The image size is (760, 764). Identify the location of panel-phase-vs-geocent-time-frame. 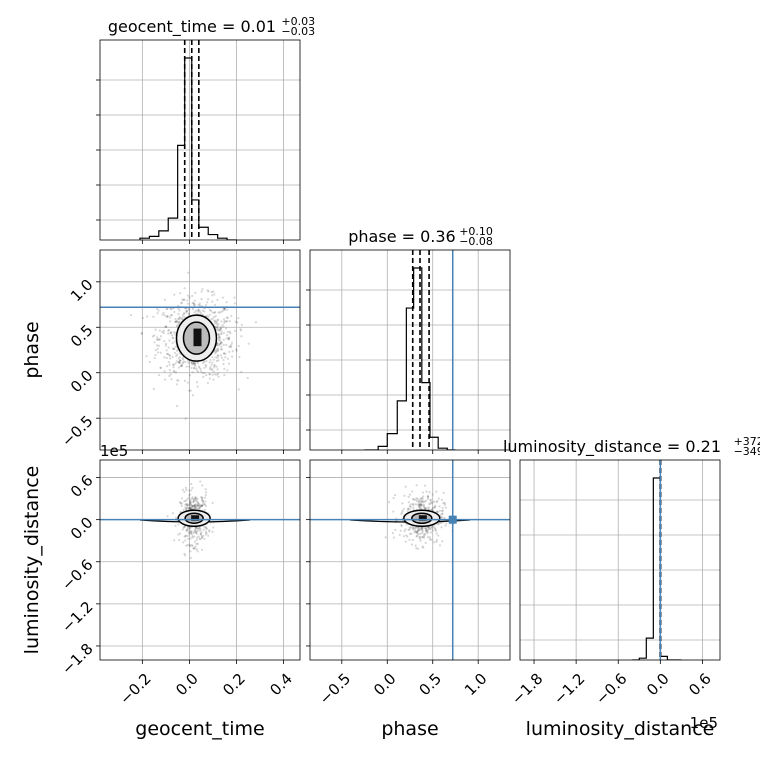
(200, 350).